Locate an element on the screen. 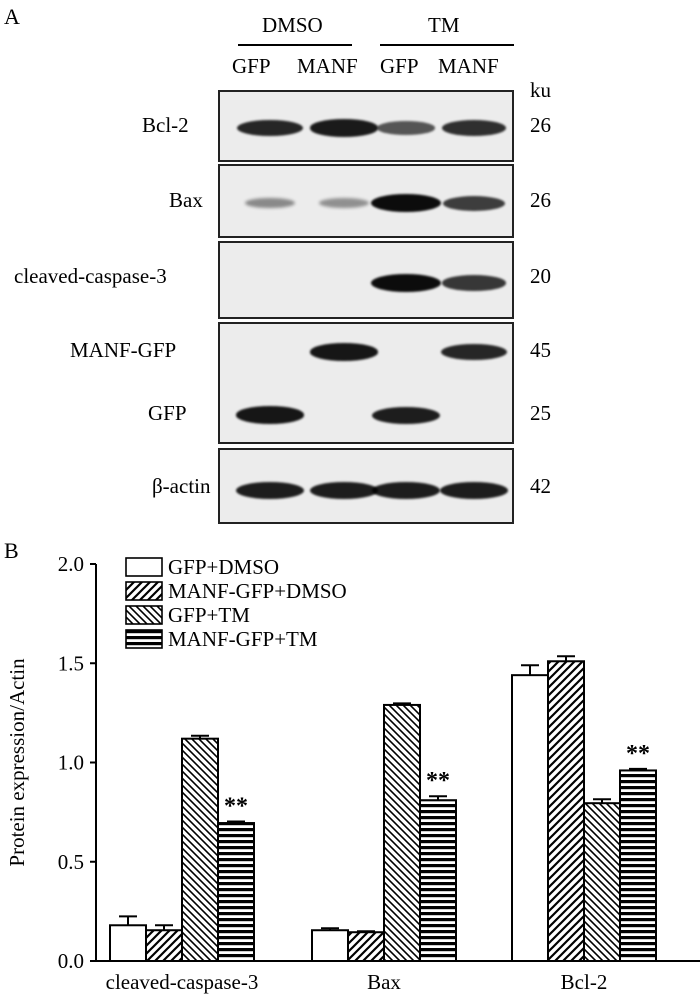  blot-row-label-bax: Bax is located at coordinates (186, 200).